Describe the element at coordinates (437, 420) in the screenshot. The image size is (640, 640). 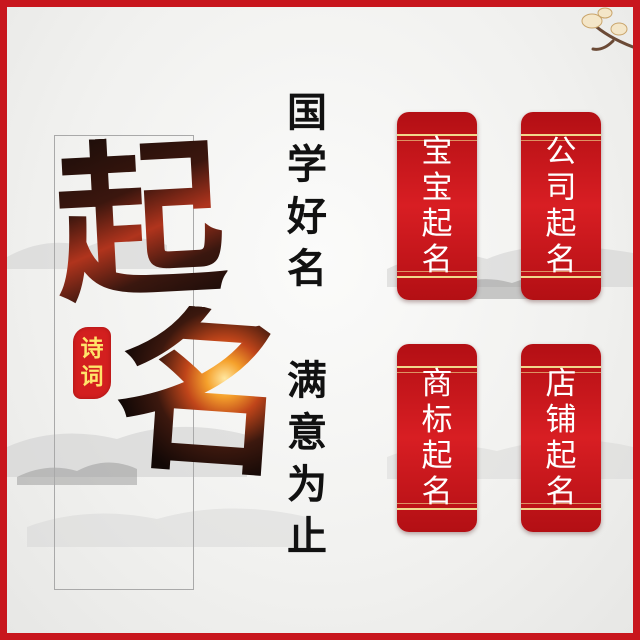
I see `card-char: 标` at that location.